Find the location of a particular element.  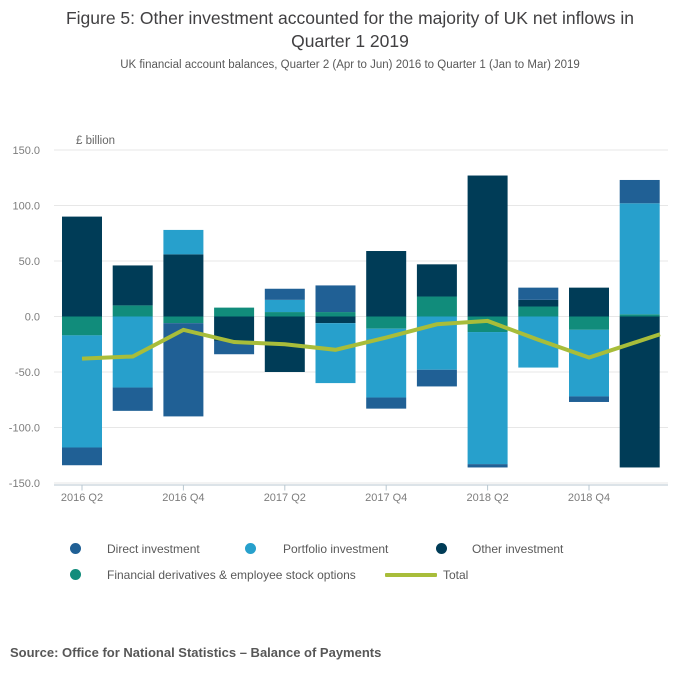

bar-segment-2018-Q4-direct is located at coordinates (589, 399).